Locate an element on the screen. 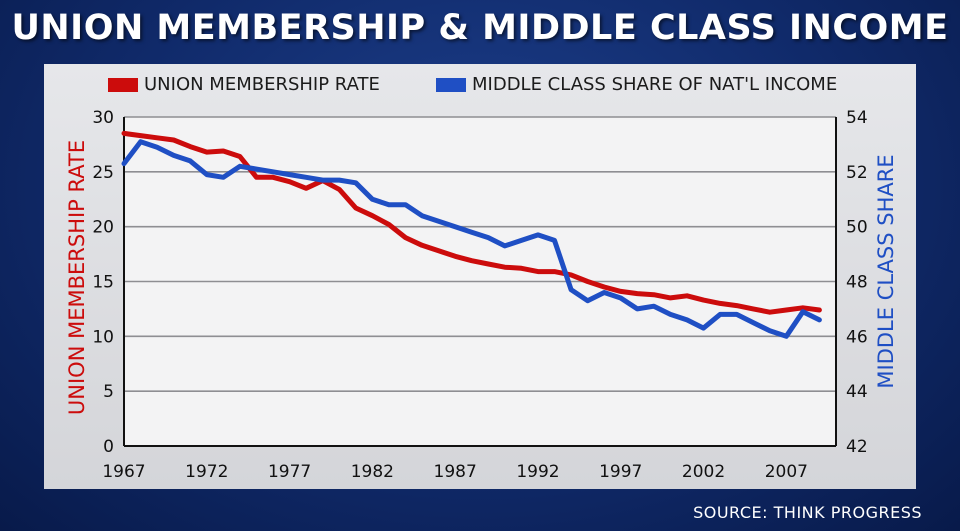  y-left-tick-label: 20 is located at coordinates (103, 228).